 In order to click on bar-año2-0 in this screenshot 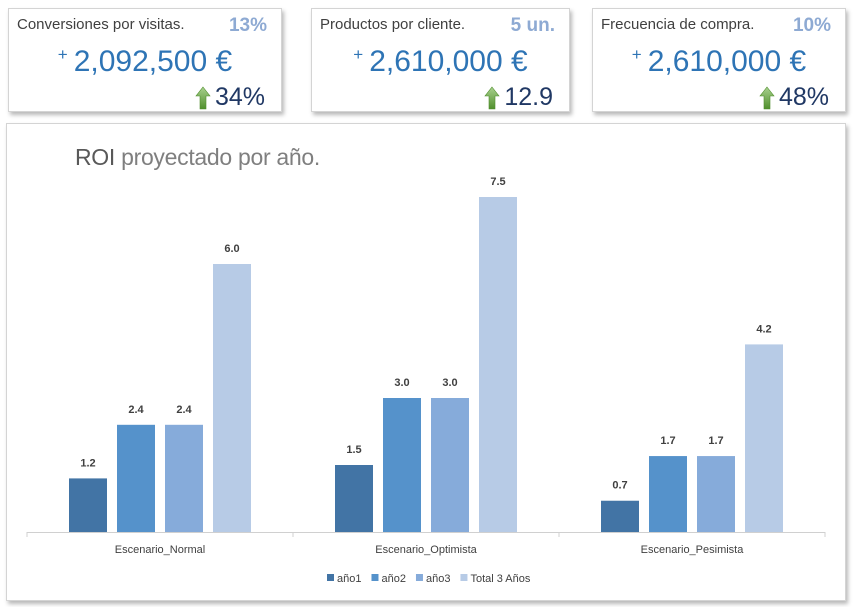, I will do `click(136, 478)`.